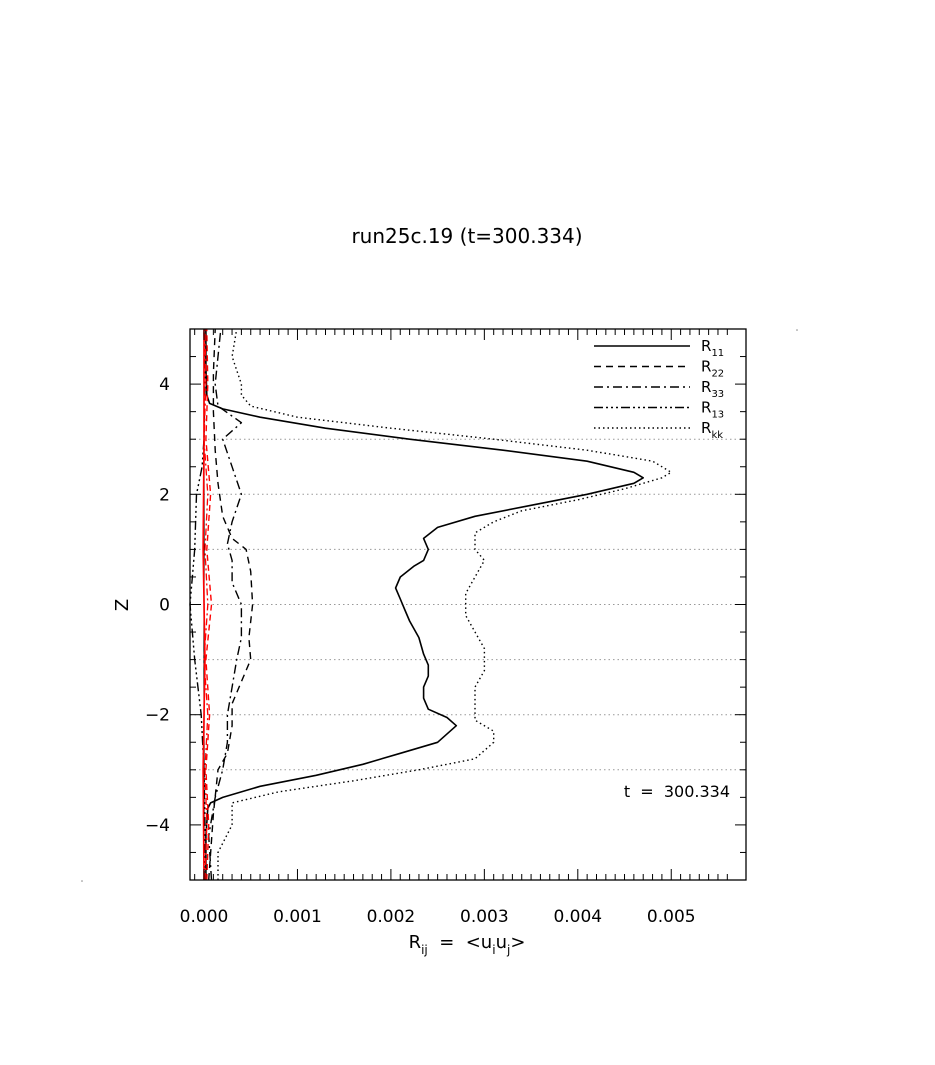 This screenshot has width=935, height=1065. I want to click on legend-label: Rkk, so click(712, 430).